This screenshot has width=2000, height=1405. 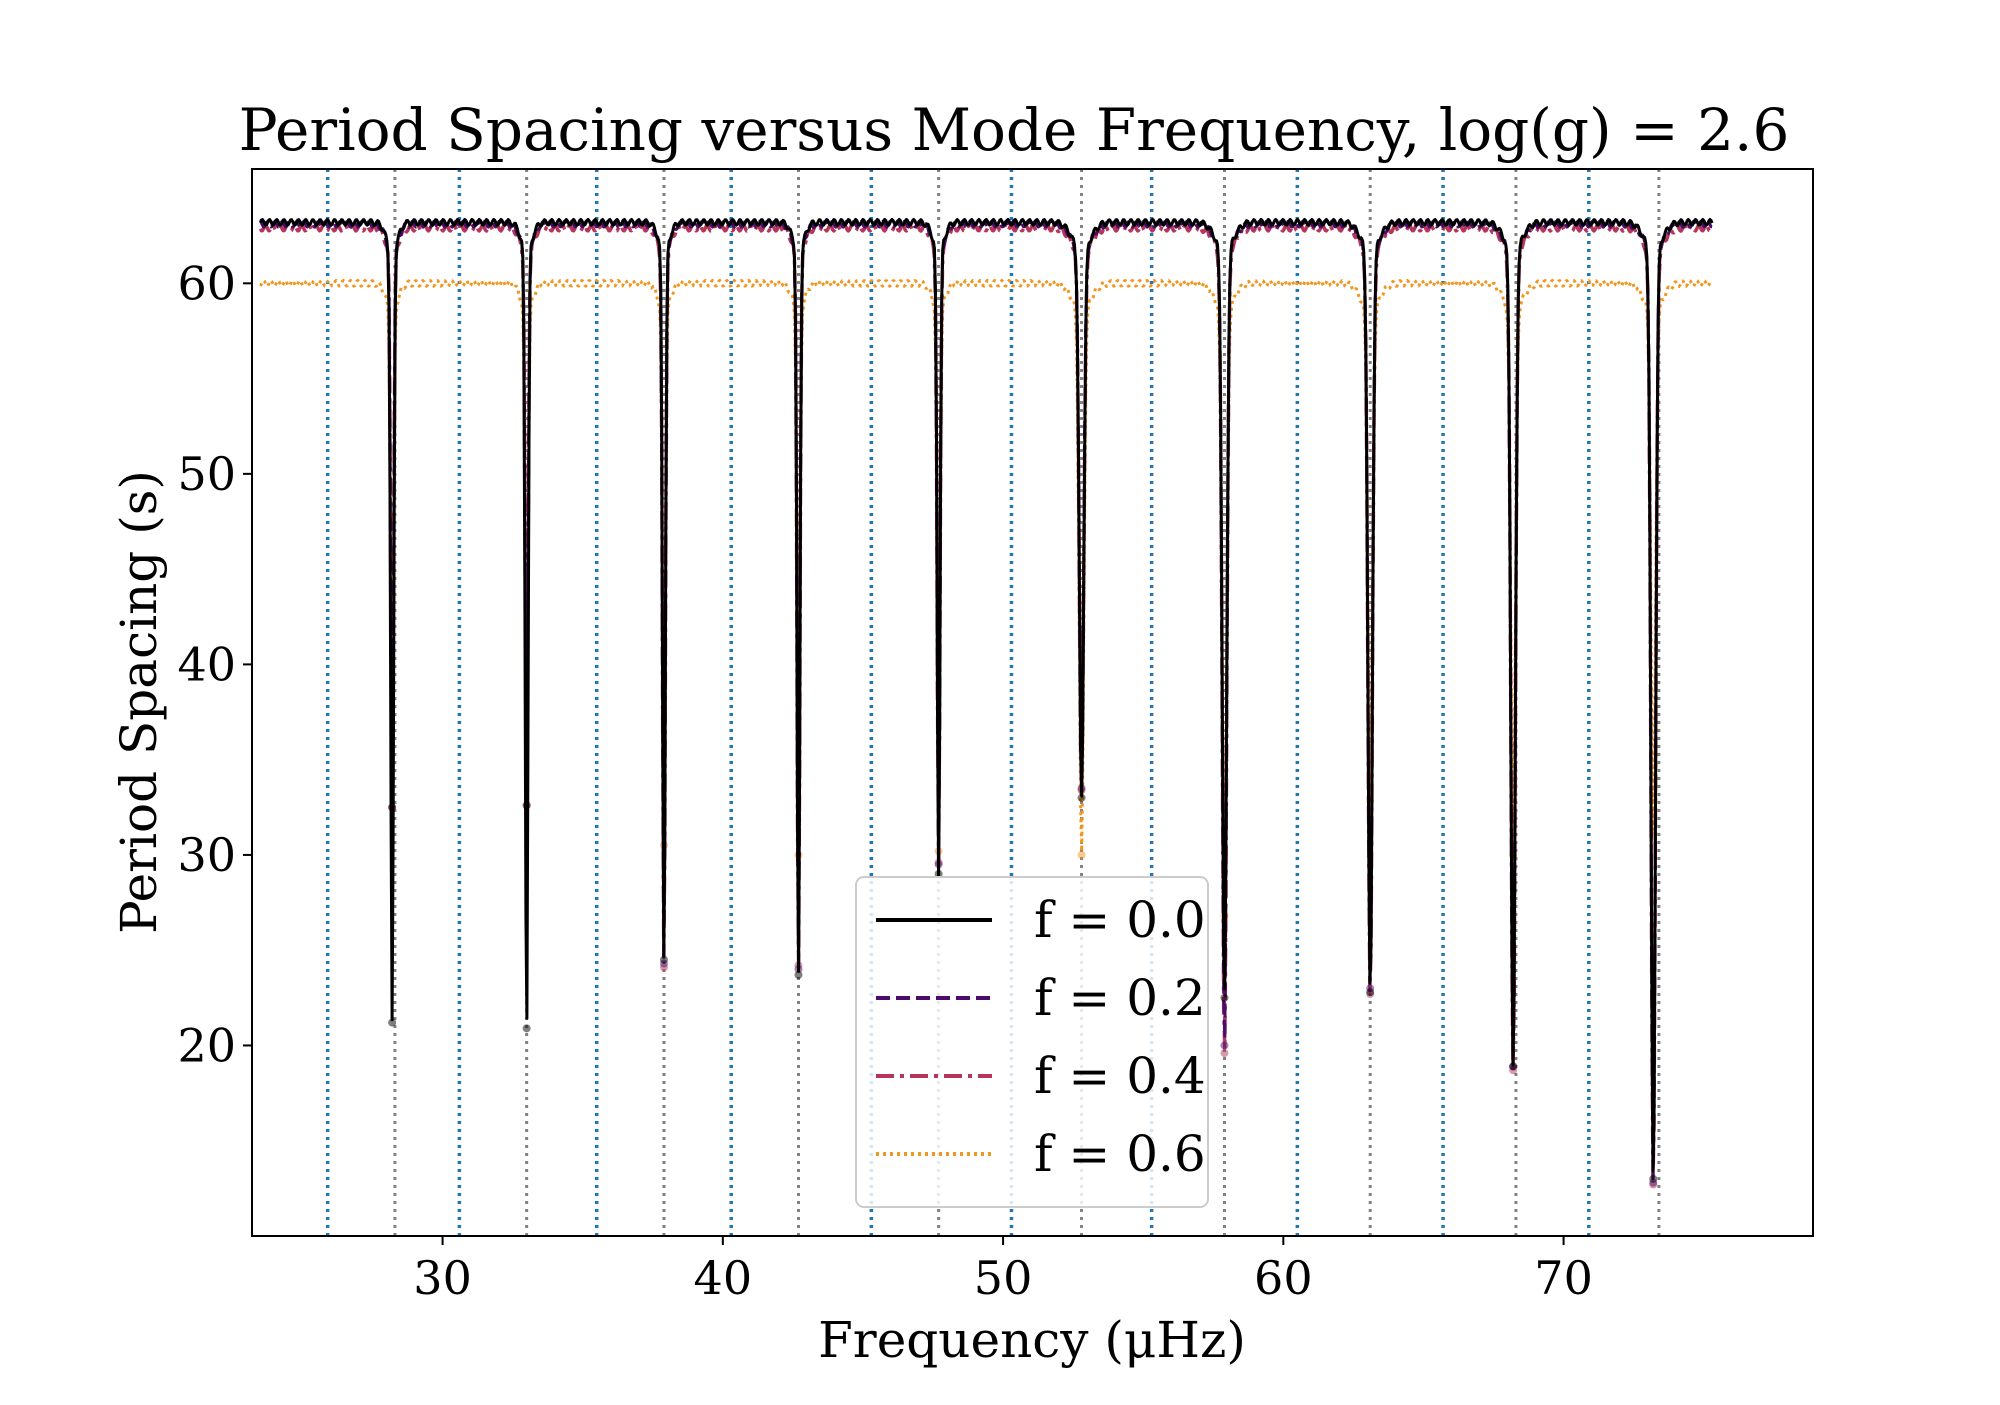 I want to click on y-tick-label: 40, so click(x=206, y=664).